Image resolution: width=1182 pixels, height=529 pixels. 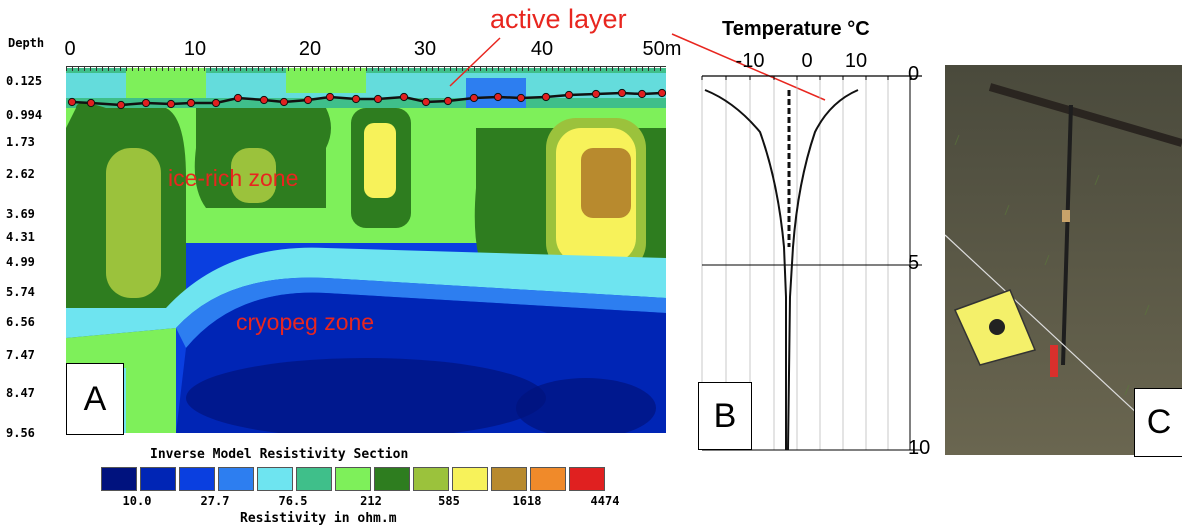 I want to click on depth-tick: 9.56, so click(x=20, y=433).